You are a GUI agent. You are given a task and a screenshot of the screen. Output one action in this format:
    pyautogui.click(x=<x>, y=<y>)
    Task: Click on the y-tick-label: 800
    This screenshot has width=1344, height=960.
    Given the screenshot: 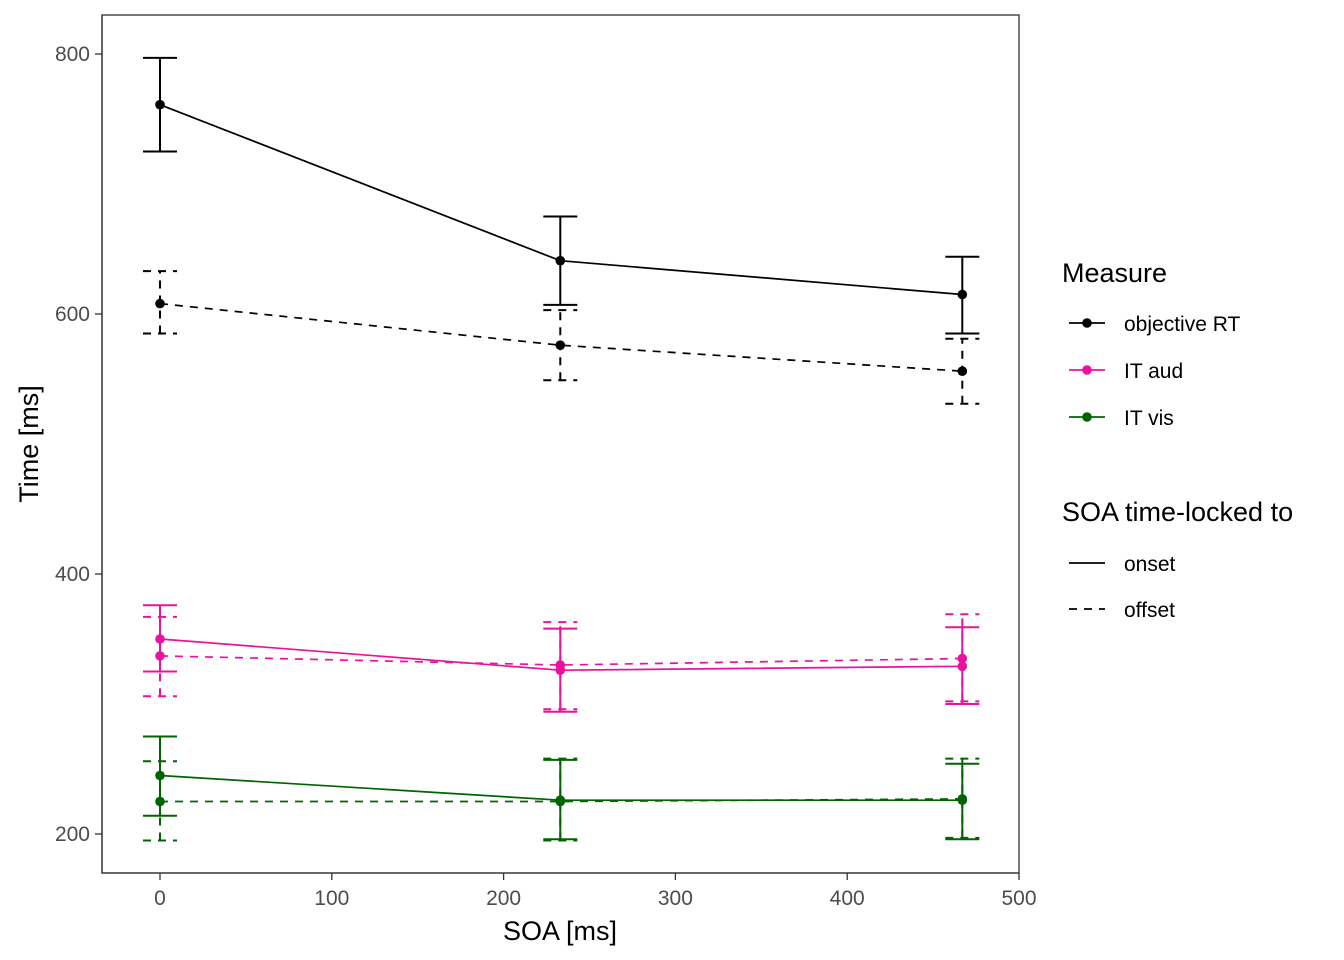 What is the action you would take?
    pyautogui.click(x=72, y=54)
    